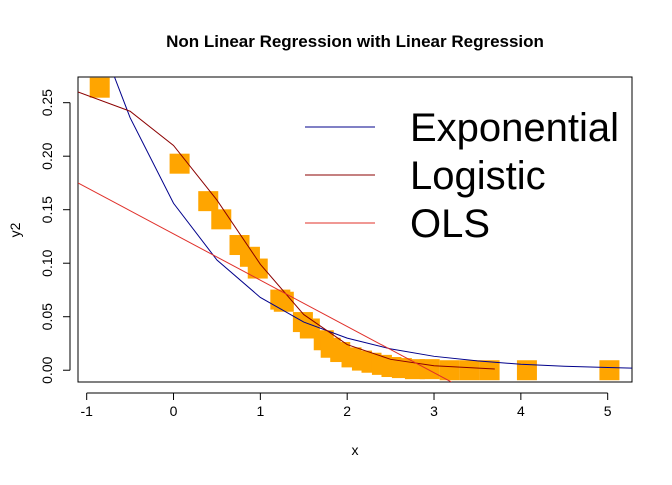 This screenshot has width=672, height=485. Describe the element at coordinates (47, 369) in the screenshot. I see `y-tick-label: 0.00` at that location.